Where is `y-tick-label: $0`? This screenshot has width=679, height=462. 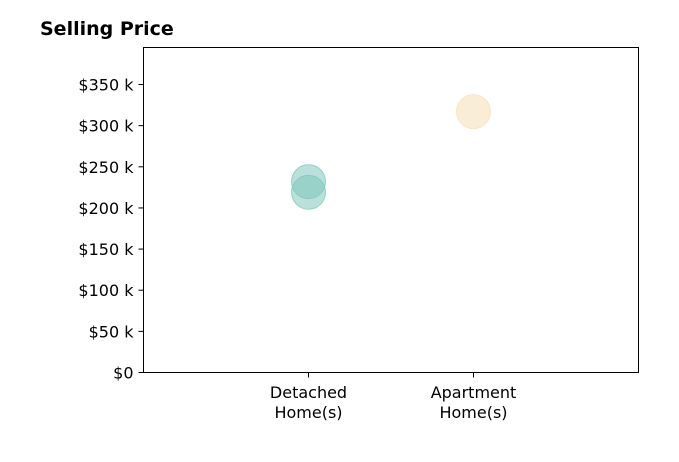
y-tick-label: $0 is located at coordinates (123, 373).